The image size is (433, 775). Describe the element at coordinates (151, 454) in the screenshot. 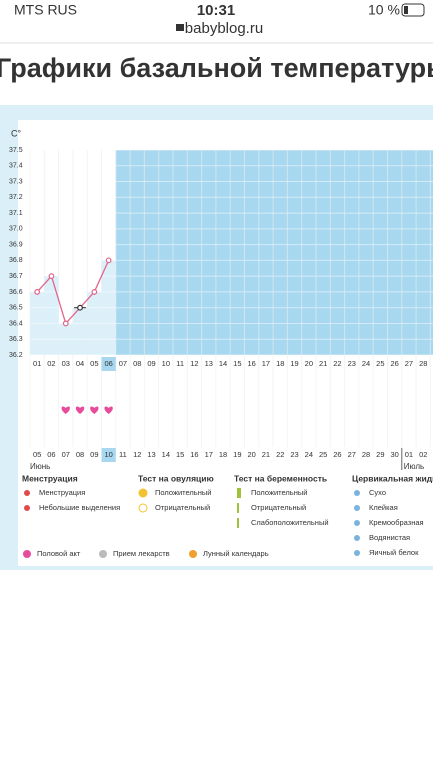

I see `date: 13` at that location.